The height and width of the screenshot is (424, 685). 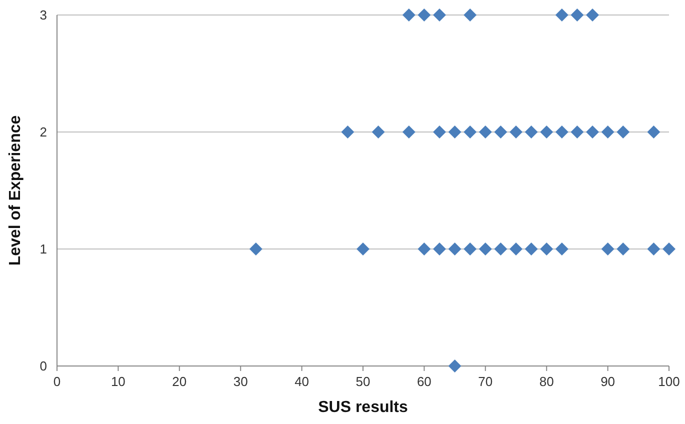 I want to click on x-tick-label: 100, so click(x=669, y=381).